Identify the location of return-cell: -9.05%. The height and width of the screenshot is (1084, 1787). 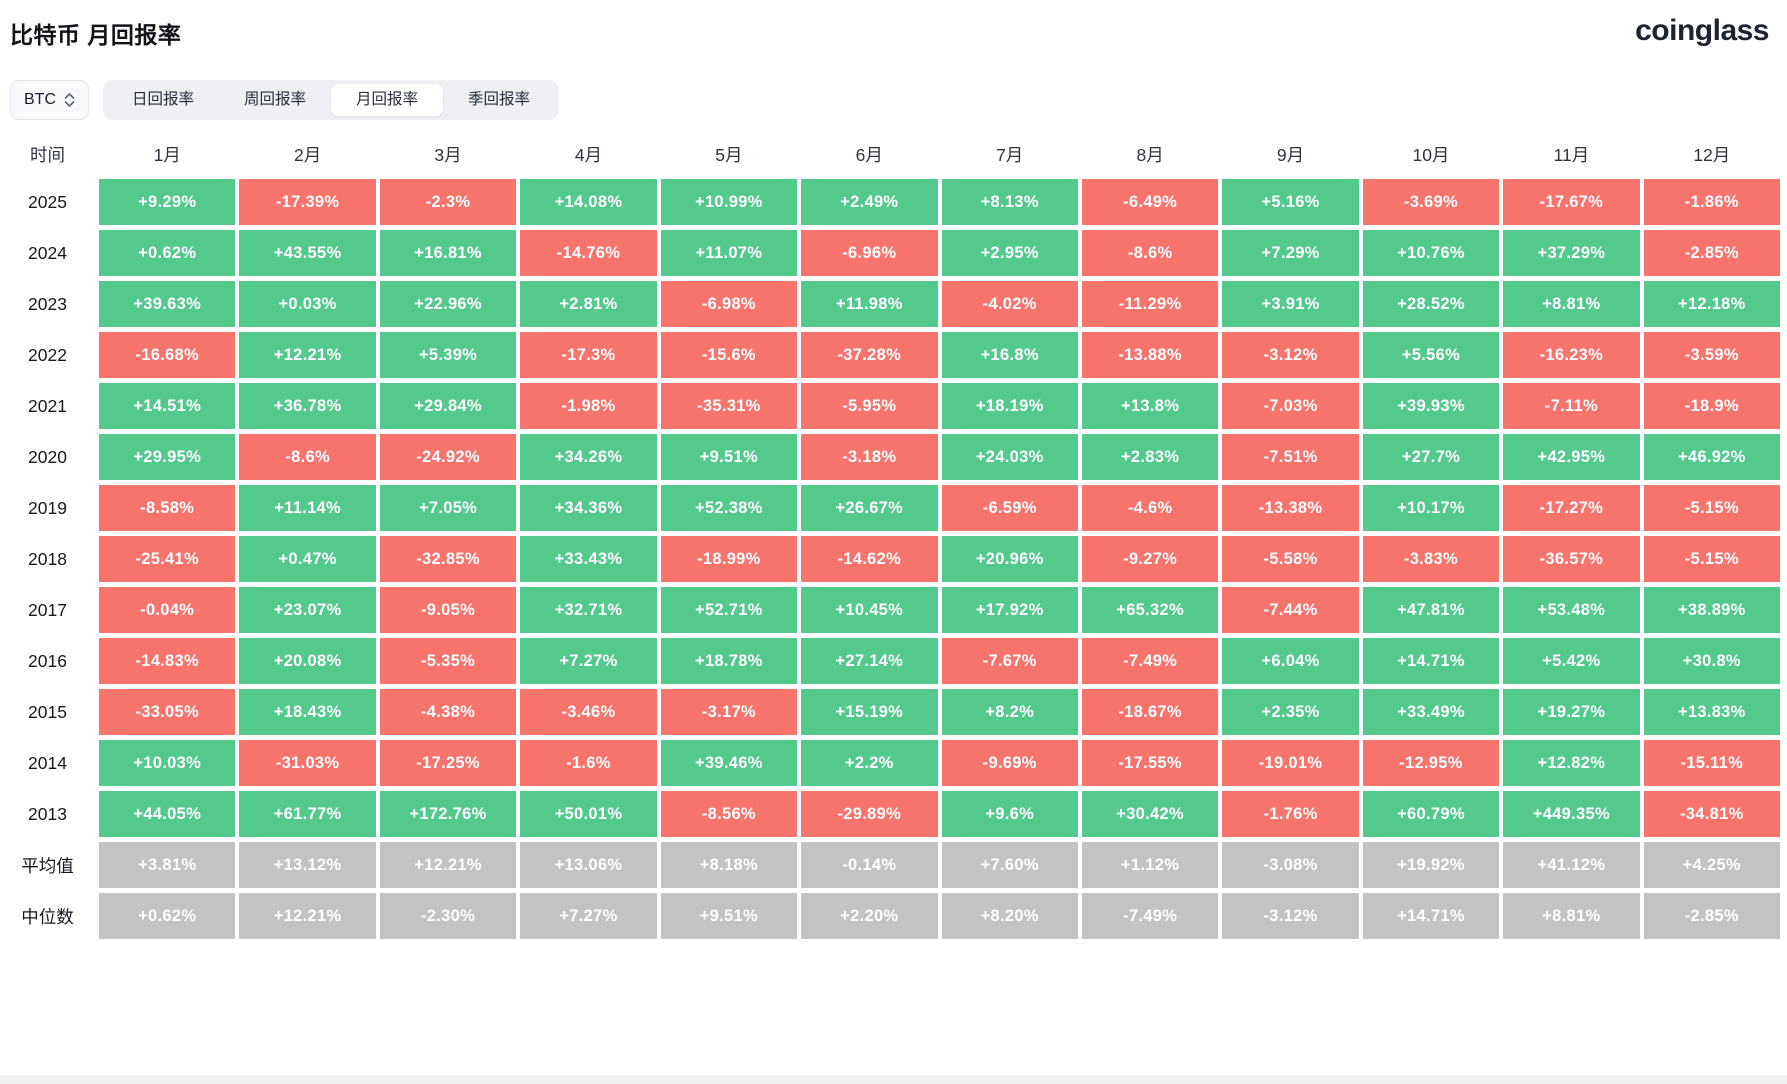
(448, 610).